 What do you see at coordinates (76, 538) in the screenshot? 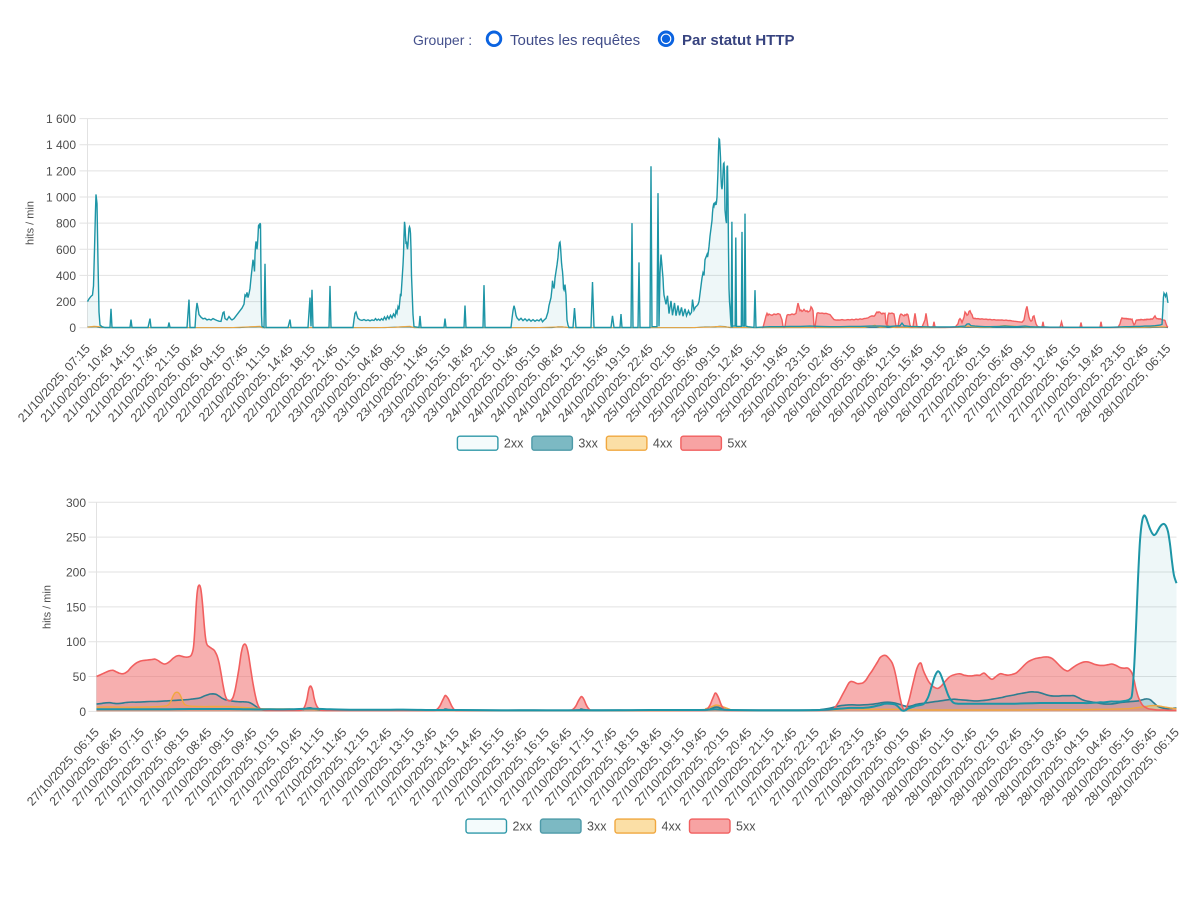
I see `svg-text: 250` at bounding box center [76, 538].